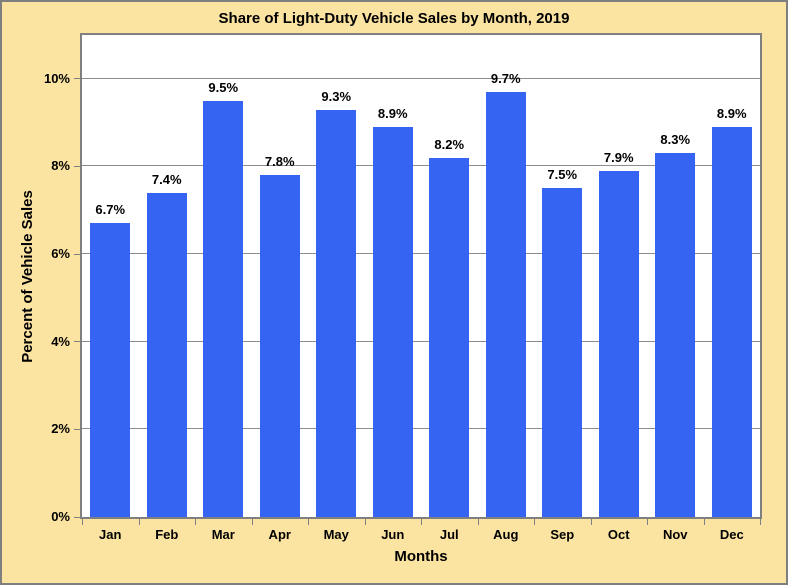 The height and width of the screenshot is (585, 788). Describe the element at coordinates (505, 78) in the screenshot. I see `bar-value-label: 9.7%` at that location.